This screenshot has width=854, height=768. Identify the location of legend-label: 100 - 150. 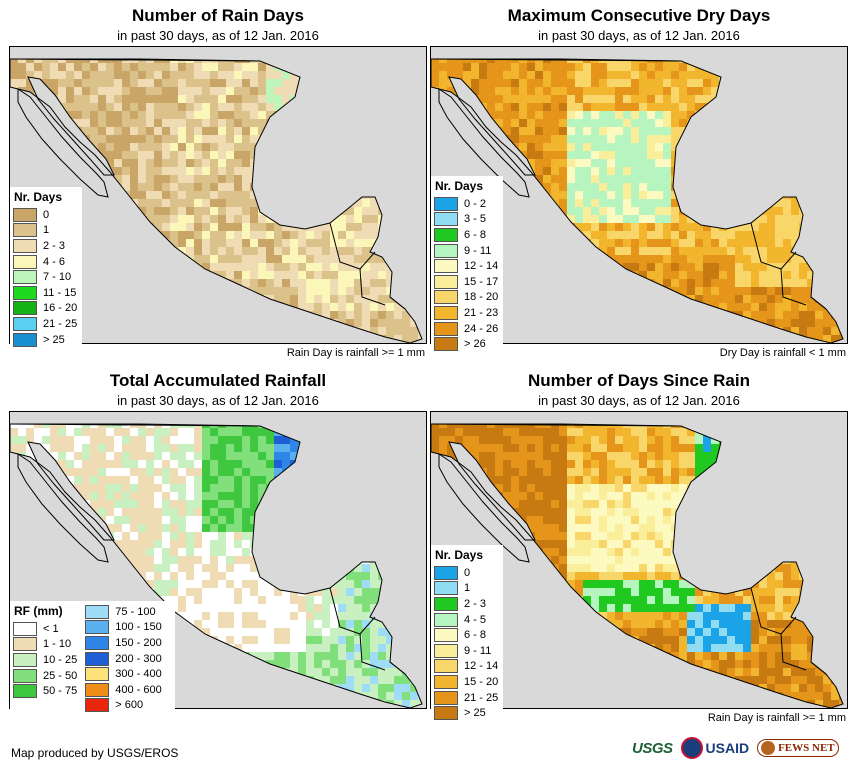
(138, 627).